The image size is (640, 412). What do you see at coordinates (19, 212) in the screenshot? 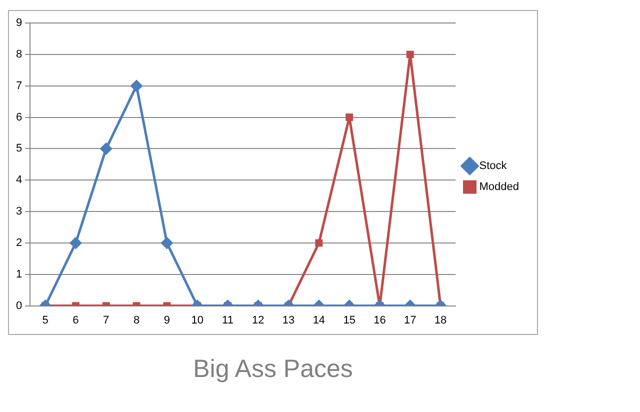
I see `y-tick-label: 3` at bounding box center [19, 212].